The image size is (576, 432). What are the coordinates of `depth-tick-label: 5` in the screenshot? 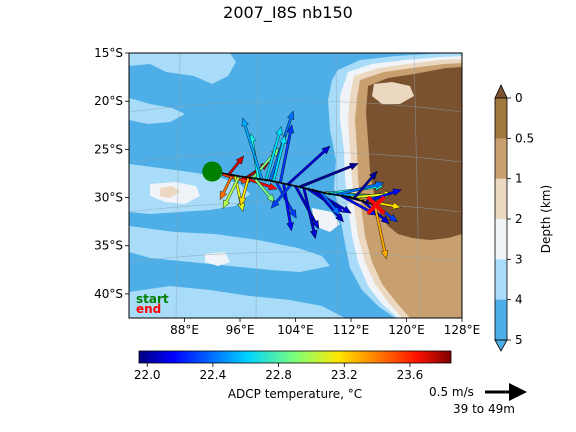 It's located at (519, 340).